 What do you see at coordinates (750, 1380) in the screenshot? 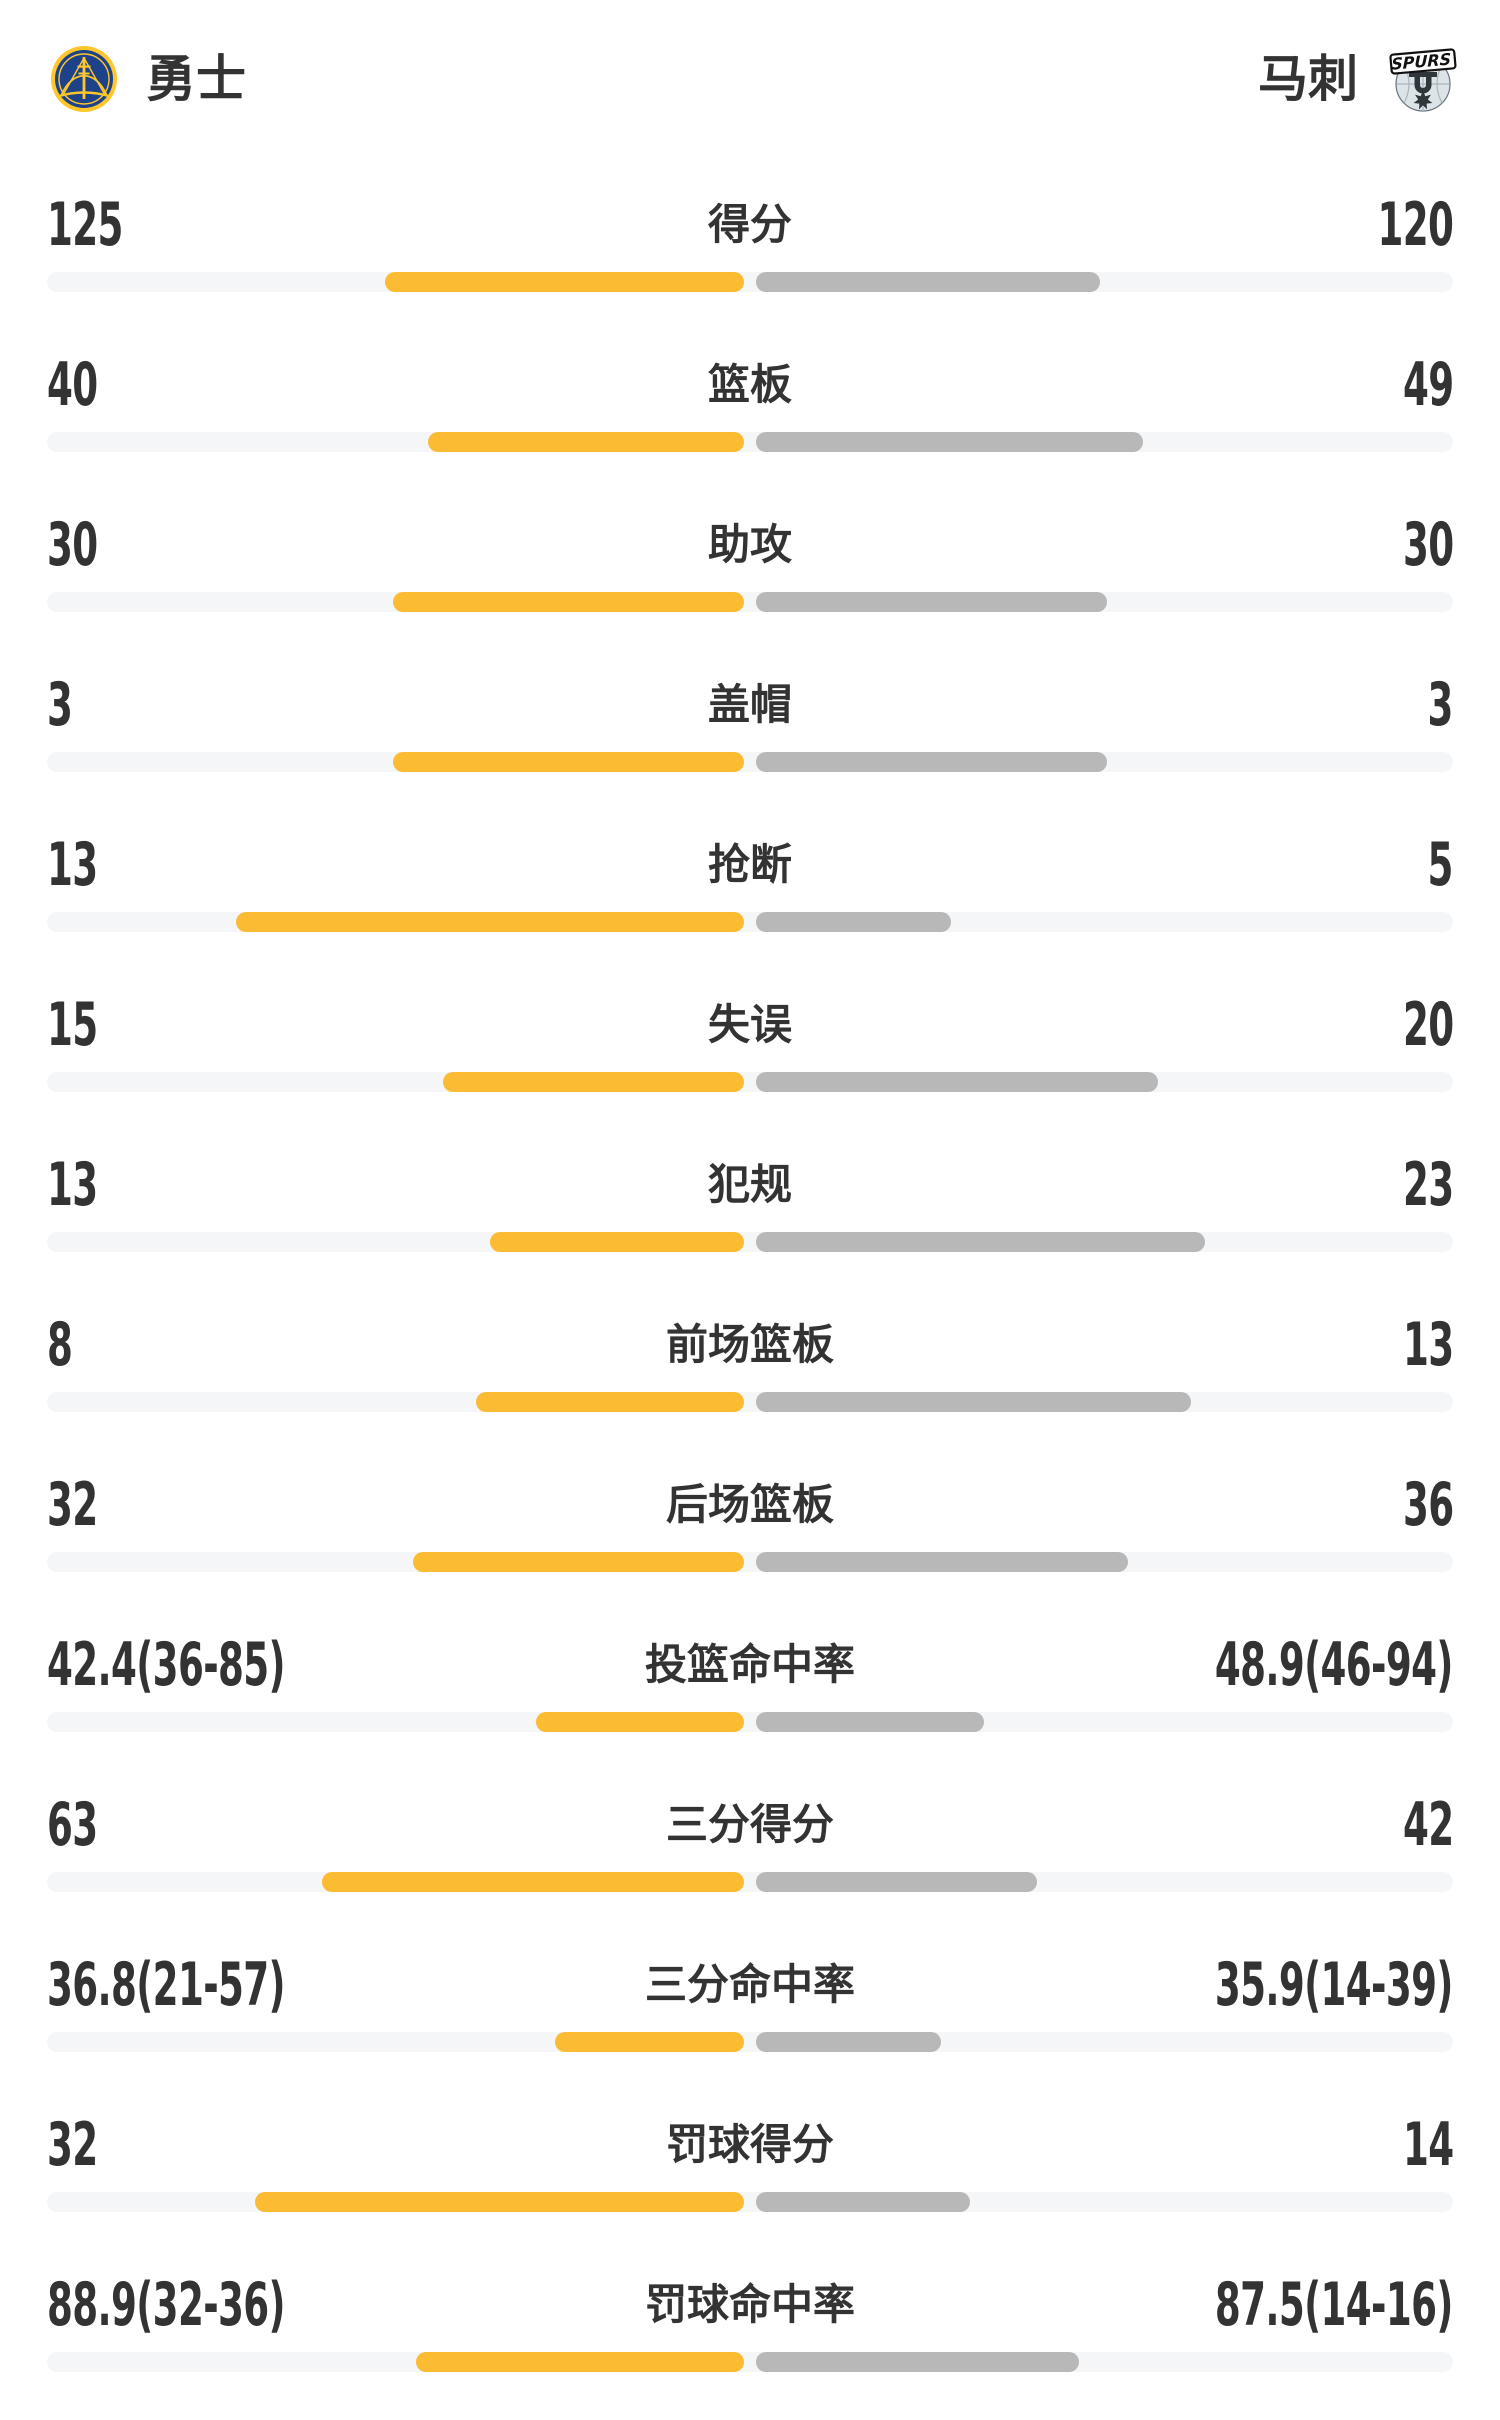
I see `stat-row: 8 前场篮板 13` at bounding box center [750, 1380].